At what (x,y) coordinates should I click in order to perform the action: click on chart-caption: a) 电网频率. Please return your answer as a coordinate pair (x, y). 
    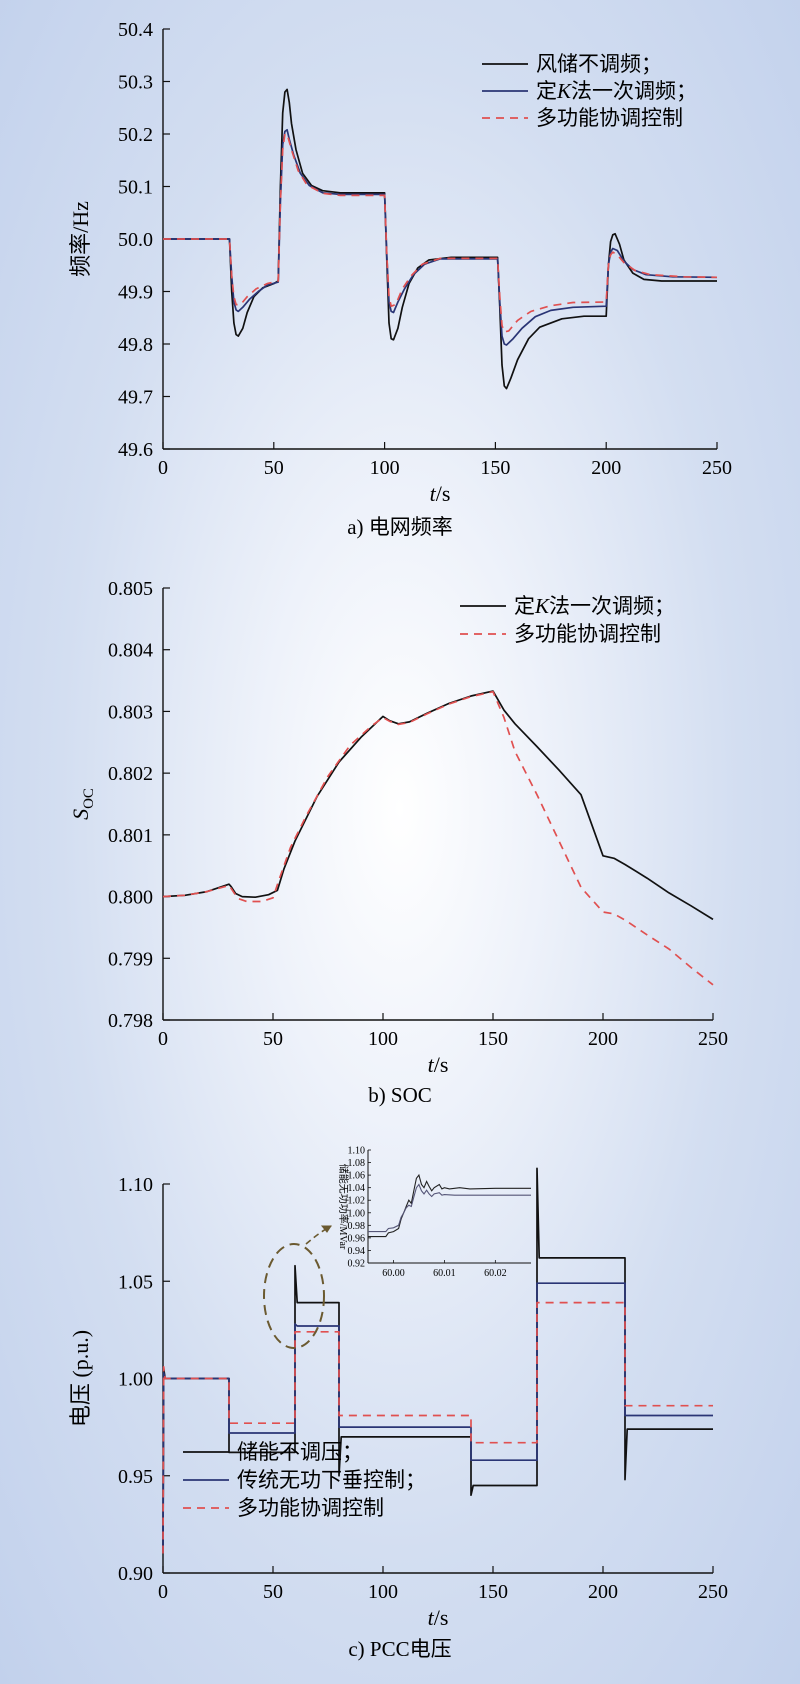
    Looking at the image, I should click on (400, 527).